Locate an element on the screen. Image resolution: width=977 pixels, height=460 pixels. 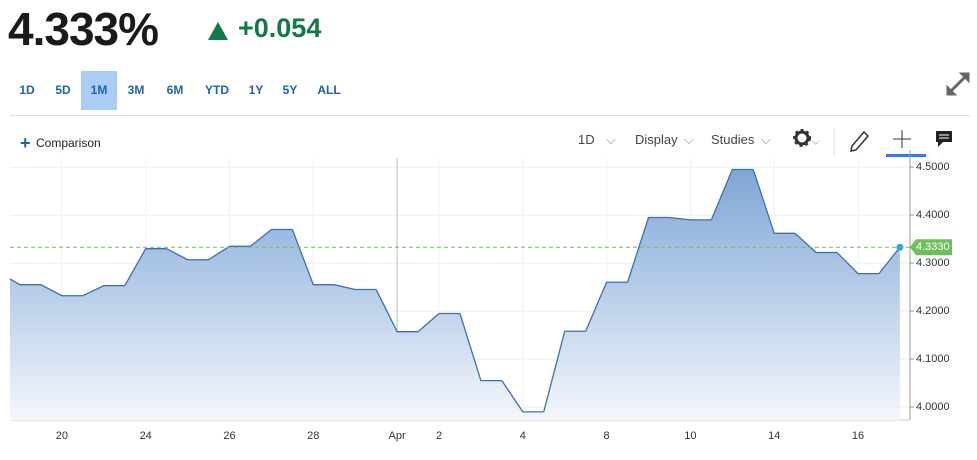
x-tick-label: 26 is located at coordinates (229, 436).